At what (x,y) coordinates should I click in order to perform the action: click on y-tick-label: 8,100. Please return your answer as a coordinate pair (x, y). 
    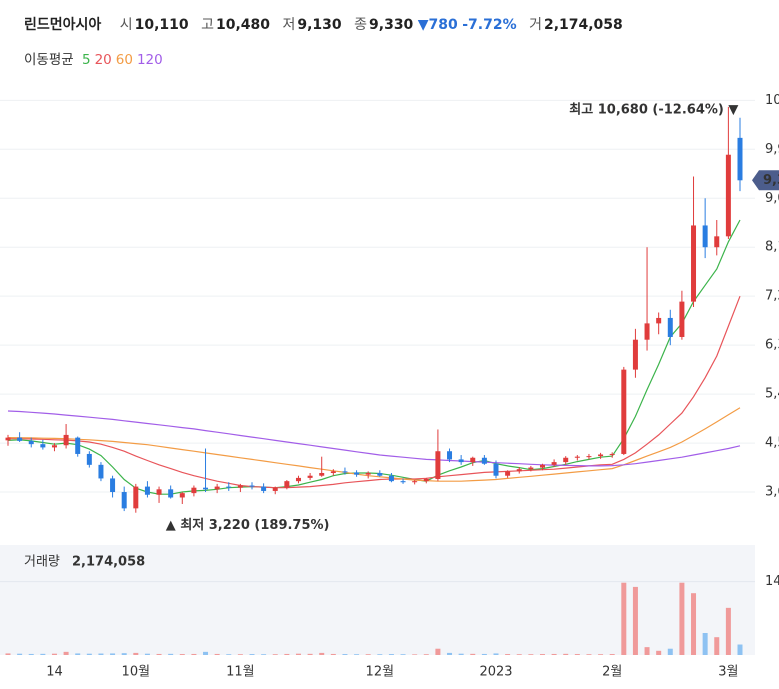
    Looking at the image, I should click on (772, 247).